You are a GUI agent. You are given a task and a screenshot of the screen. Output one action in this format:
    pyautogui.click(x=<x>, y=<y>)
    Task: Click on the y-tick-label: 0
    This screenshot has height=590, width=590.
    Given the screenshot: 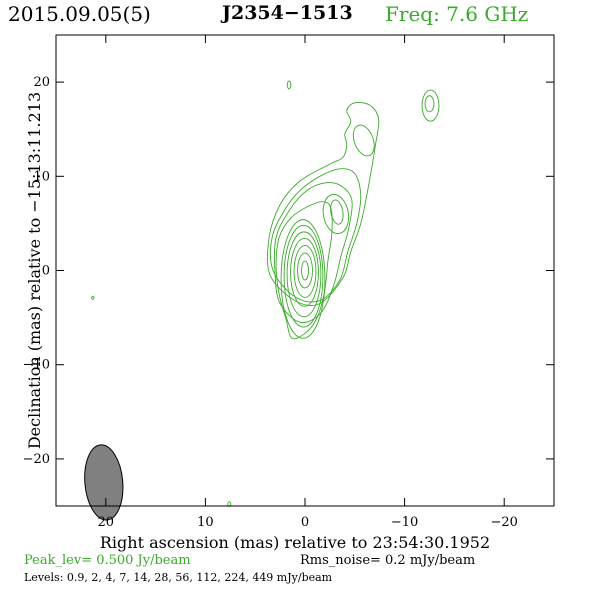 What is the action you would take?
    pyautogui.click(x=46, y=271)
    